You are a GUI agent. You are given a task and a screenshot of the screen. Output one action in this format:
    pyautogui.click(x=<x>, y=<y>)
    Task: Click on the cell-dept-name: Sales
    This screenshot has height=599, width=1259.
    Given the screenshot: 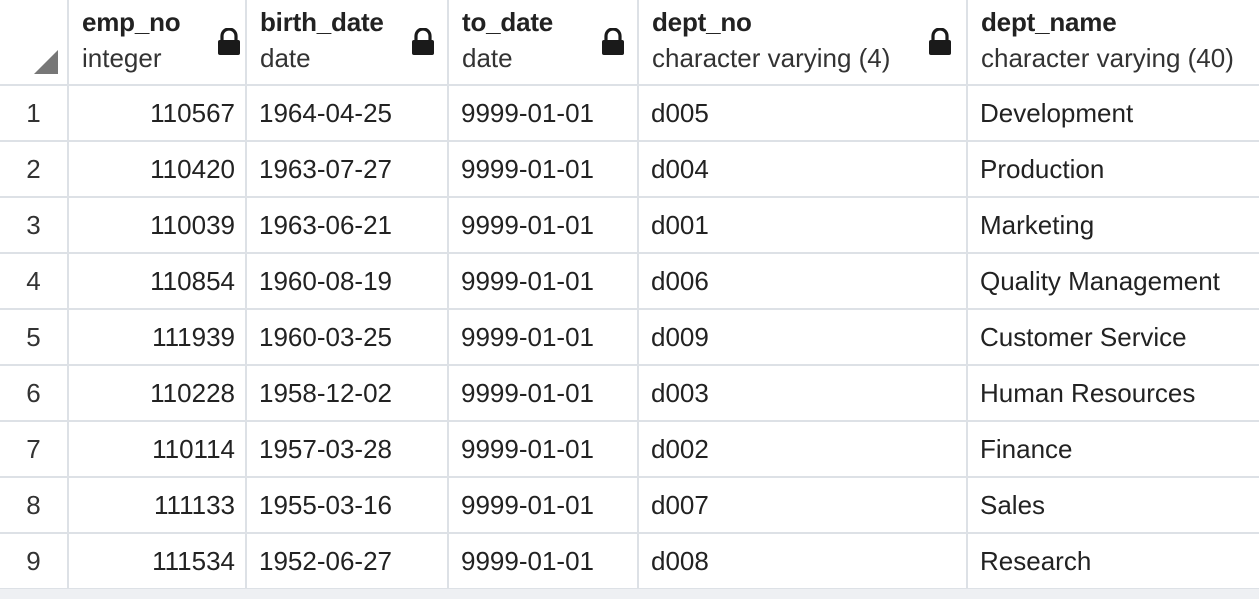 What is the action you would take?
    pyautogui.click(x=1113, y=505)
    